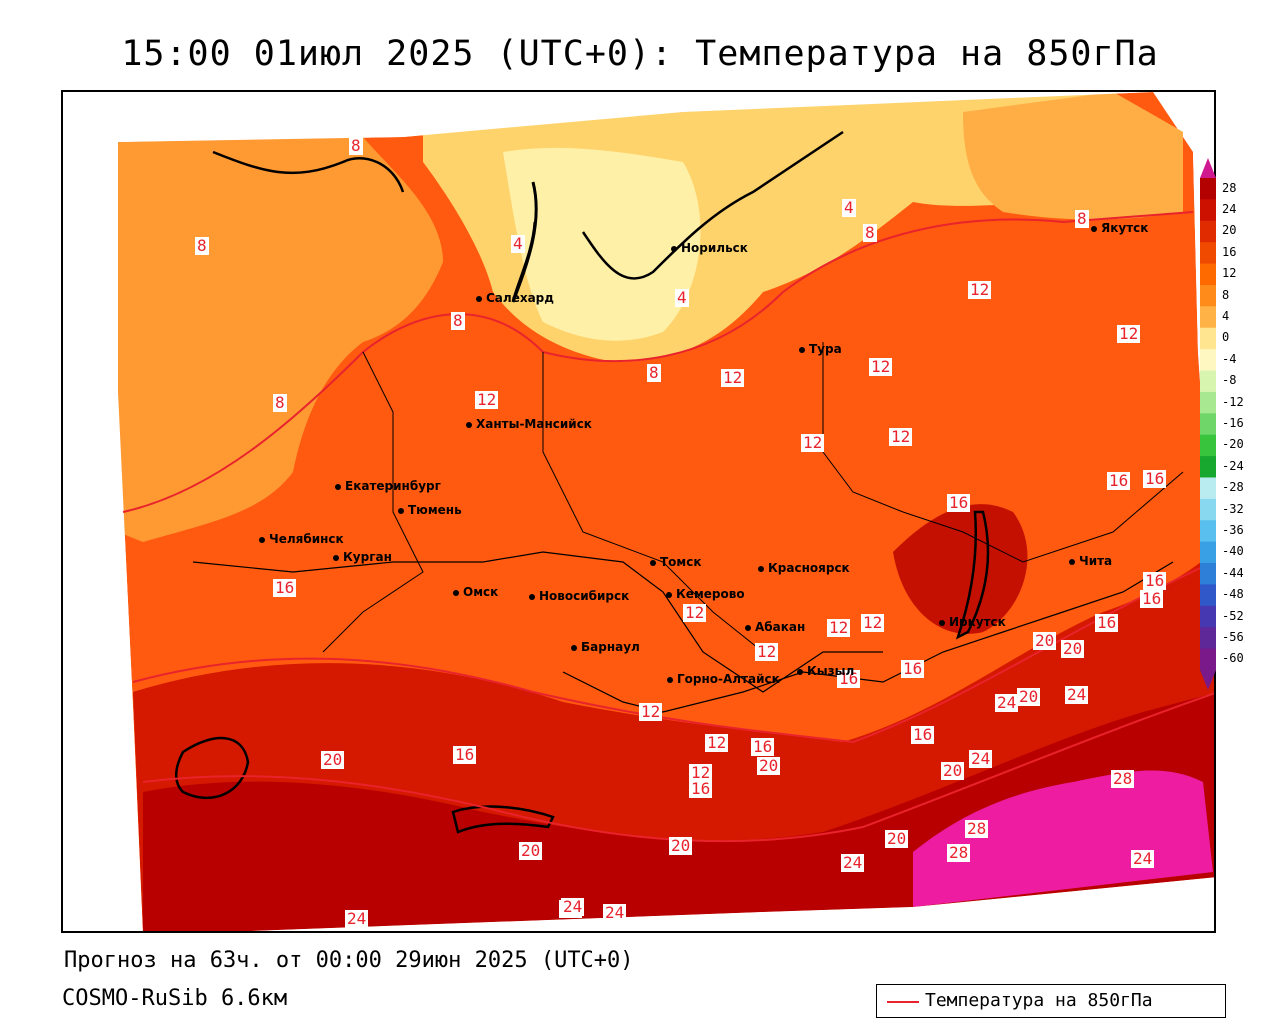 Image resolution: width=1280 pixels, height=1024 pixels. Describe the element at coordinates (605, 647) in the screenshot. I see `city-marker: Барнаул` at that location.